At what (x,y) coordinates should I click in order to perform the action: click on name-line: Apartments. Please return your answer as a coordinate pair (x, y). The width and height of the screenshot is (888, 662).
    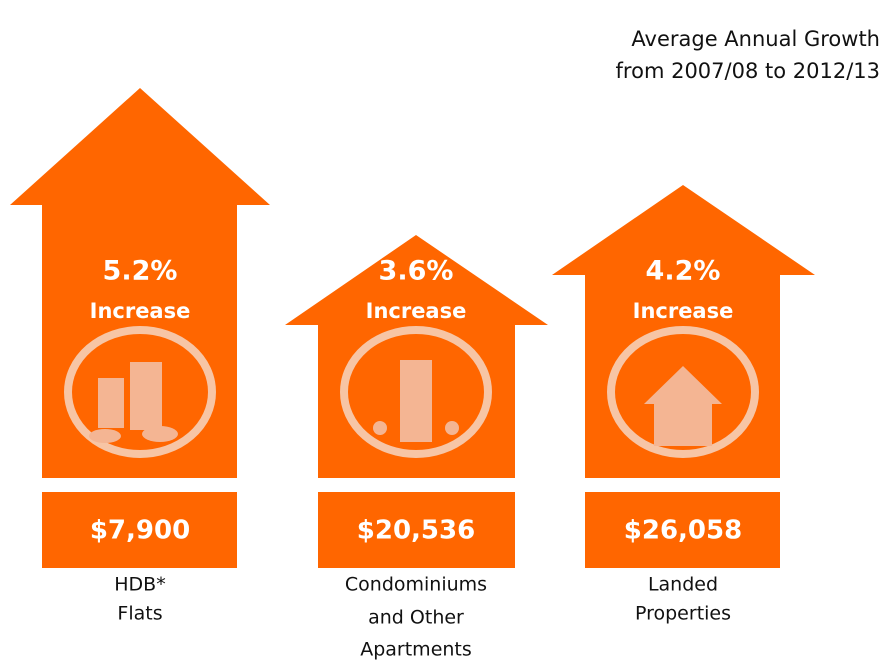
    Looking at the image, I should click on (416, 650).